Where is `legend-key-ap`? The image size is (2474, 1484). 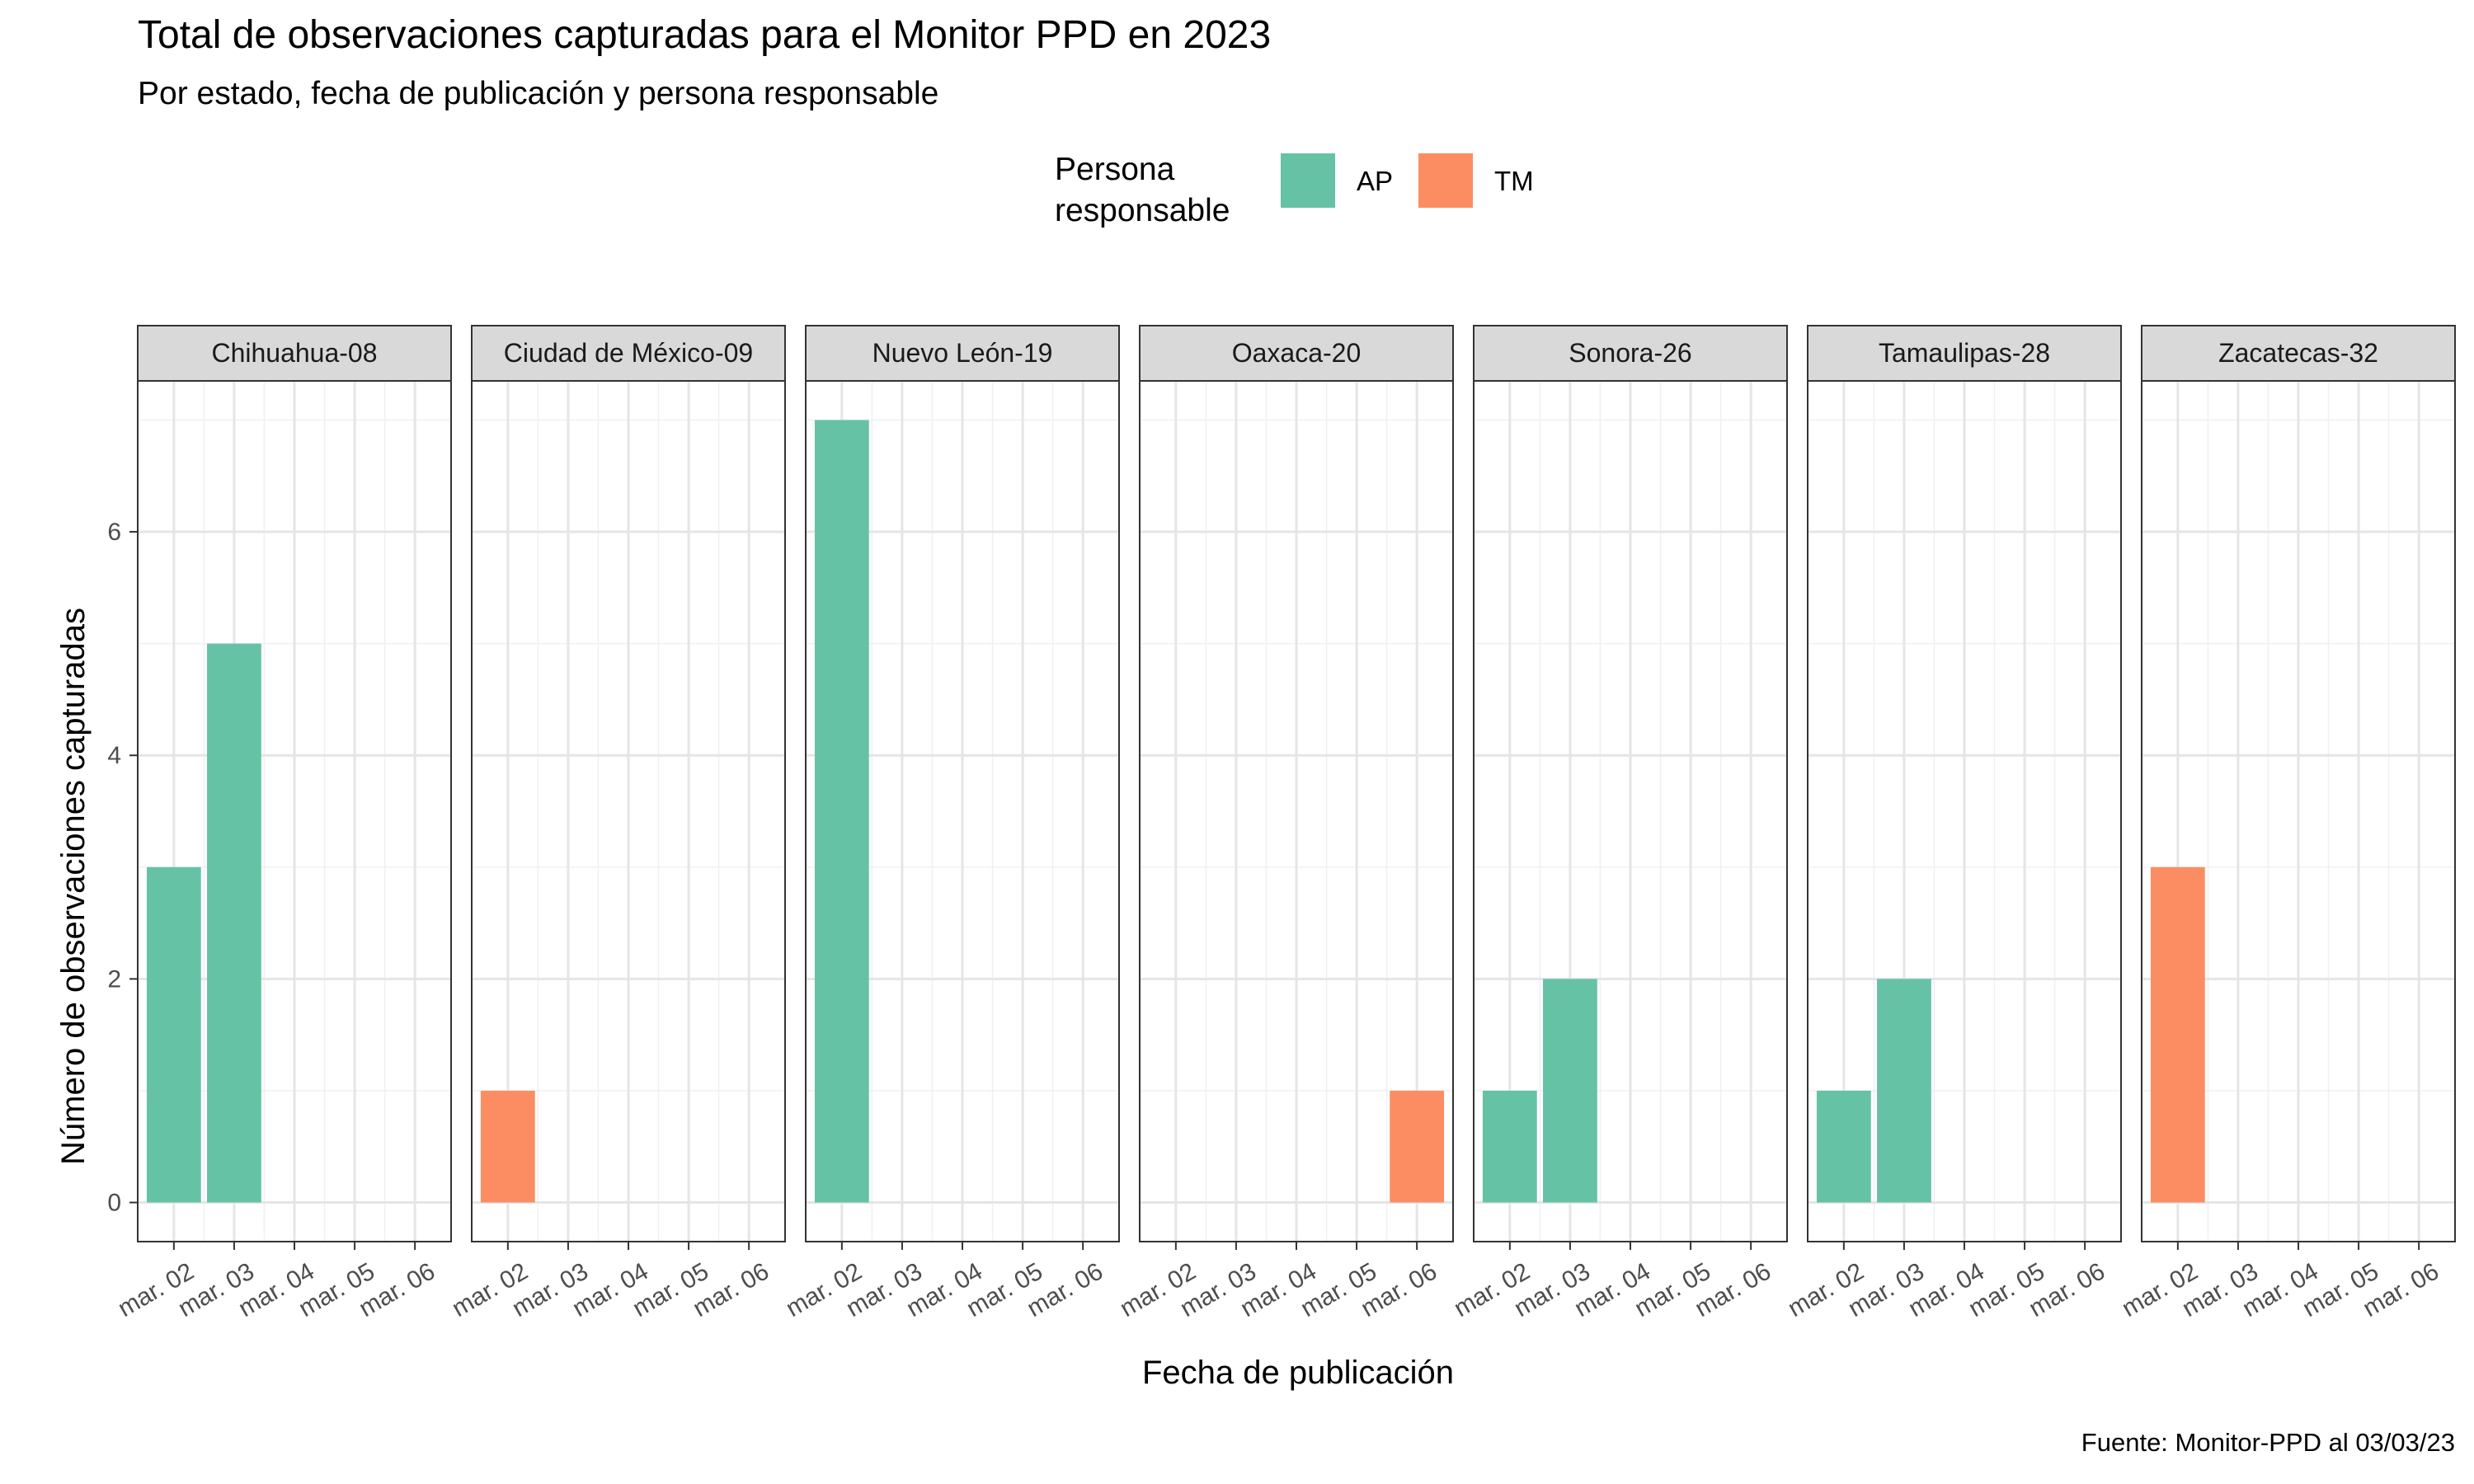 legend-key-ap is located at coordinates (1308, 180).